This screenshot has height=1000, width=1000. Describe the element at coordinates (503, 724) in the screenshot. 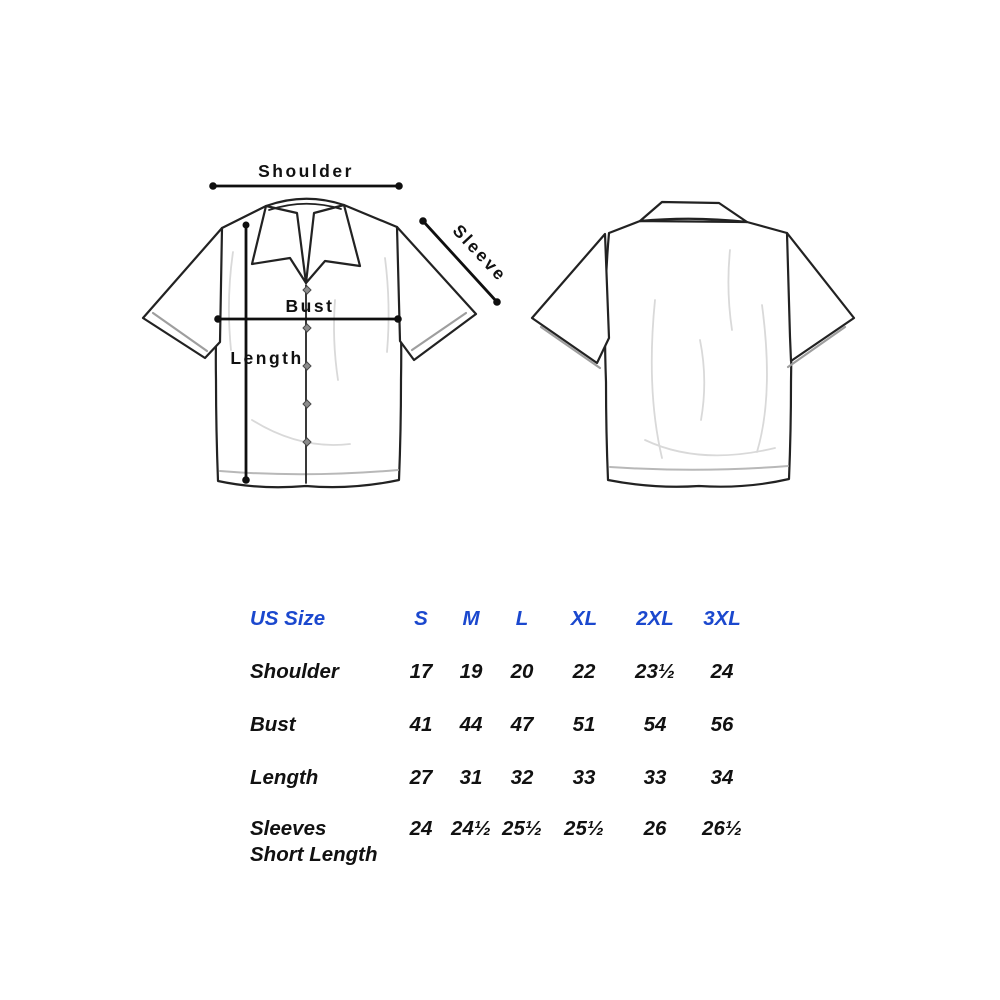

I see `table-row-bust: Bust 41 44 47 51 54 56` at that location.